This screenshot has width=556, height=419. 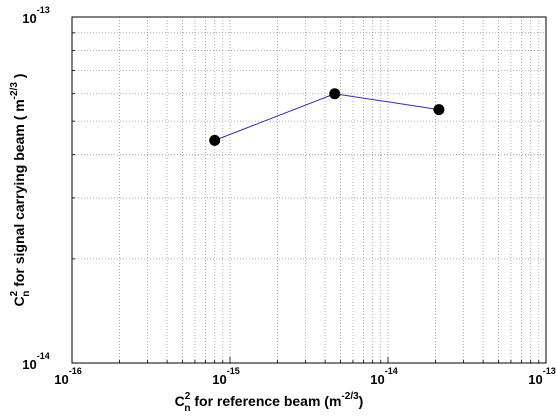 What do you see at coordinates (361, 401) in the screenshot?
I see `x-title-post: )` at bounding box center [361, 401].